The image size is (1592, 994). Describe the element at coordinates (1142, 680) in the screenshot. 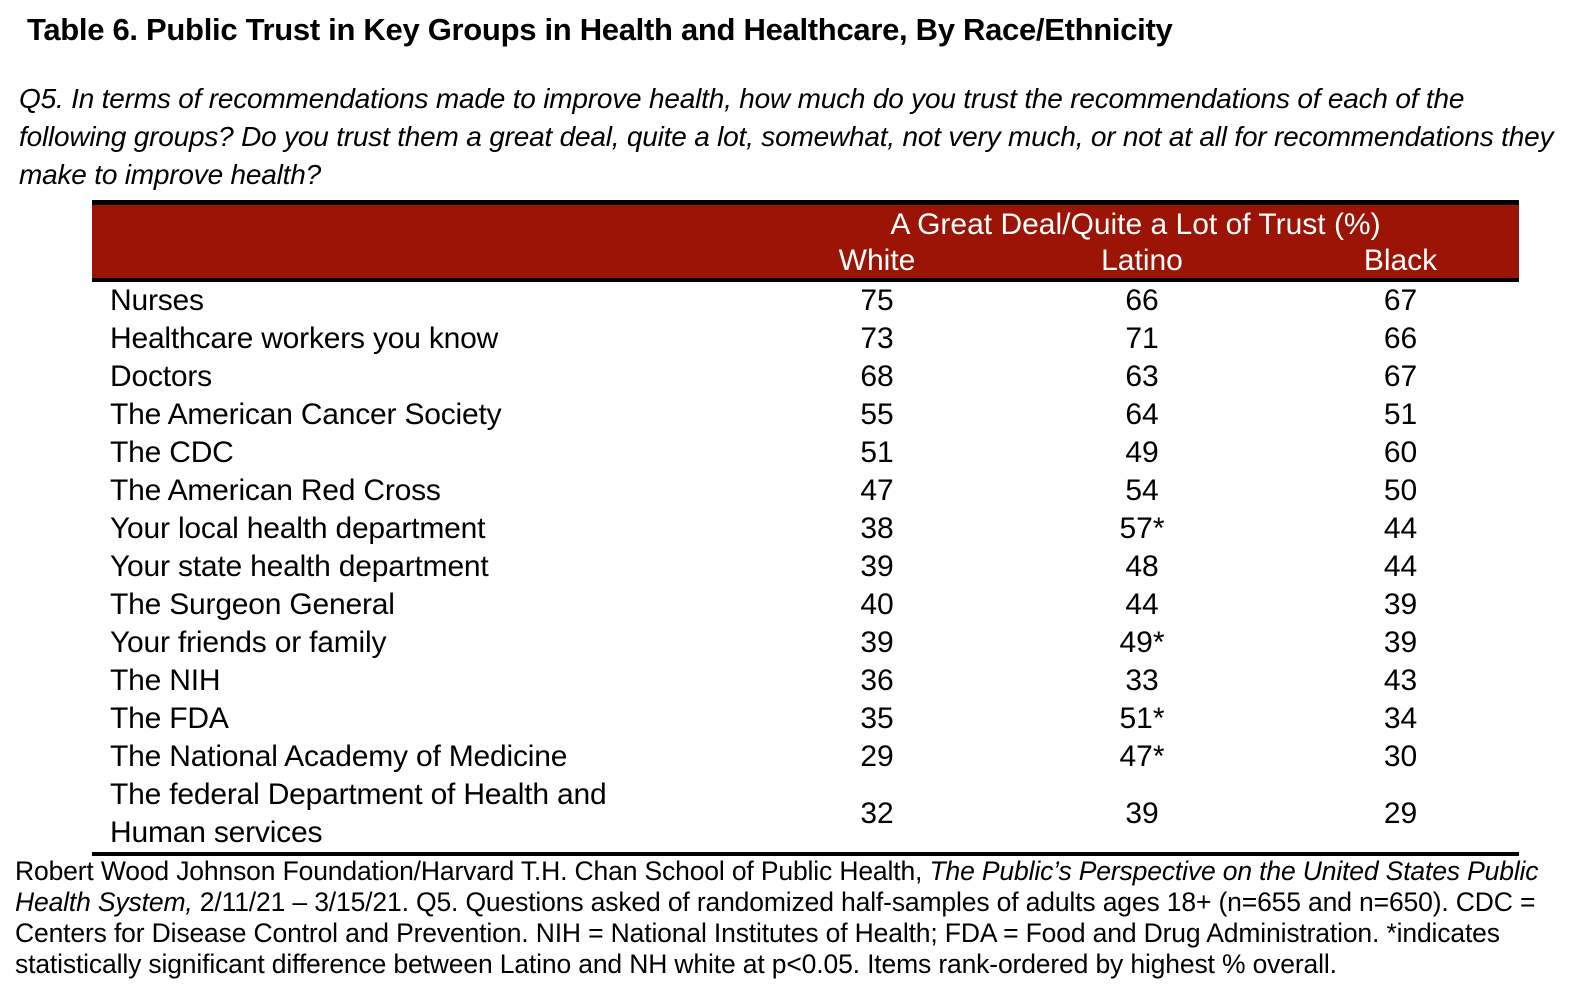

I see `value-latino: 33` at that location.